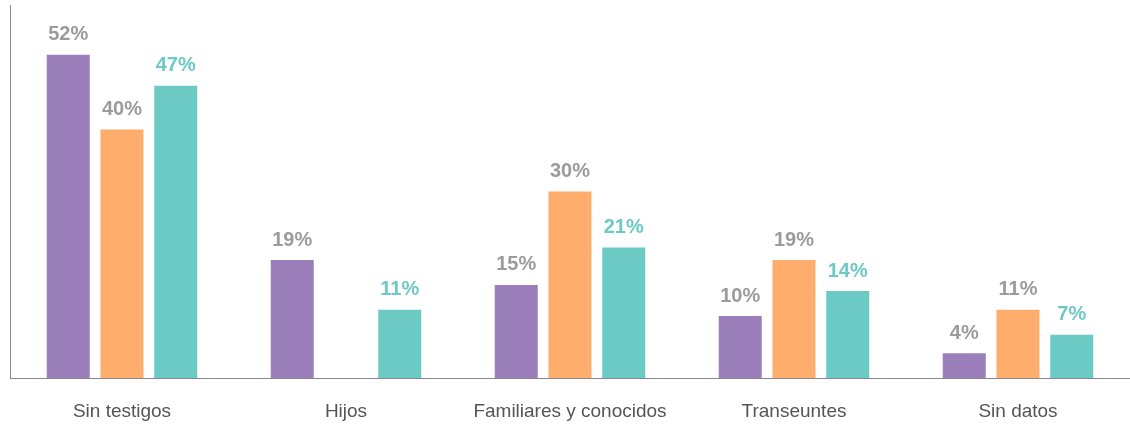 This screenshot has height=445, width=1130. Describe the element at coordinates (740, 294) in the screenshot. I see `data-label: 10%` at that location.